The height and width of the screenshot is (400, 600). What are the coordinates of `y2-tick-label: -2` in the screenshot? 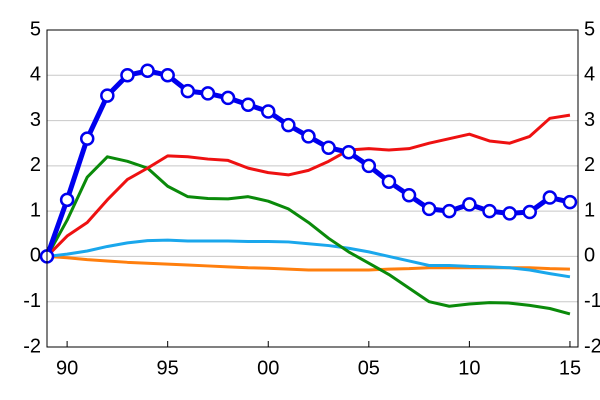 It's located at (592, 346).